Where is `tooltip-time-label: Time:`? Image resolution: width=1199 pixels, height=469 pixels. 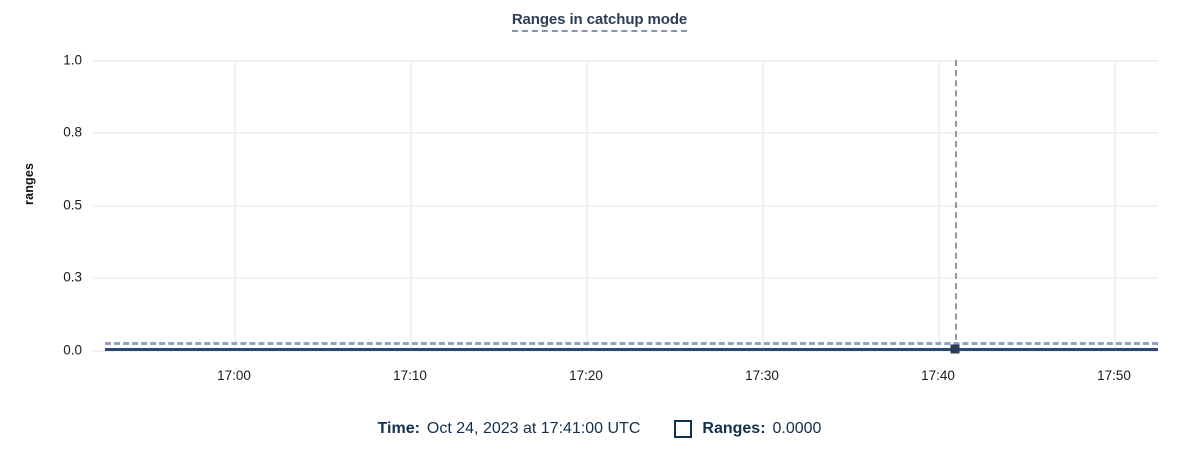
tooltip-time-label: Time: is located at coordinates (398, 428).